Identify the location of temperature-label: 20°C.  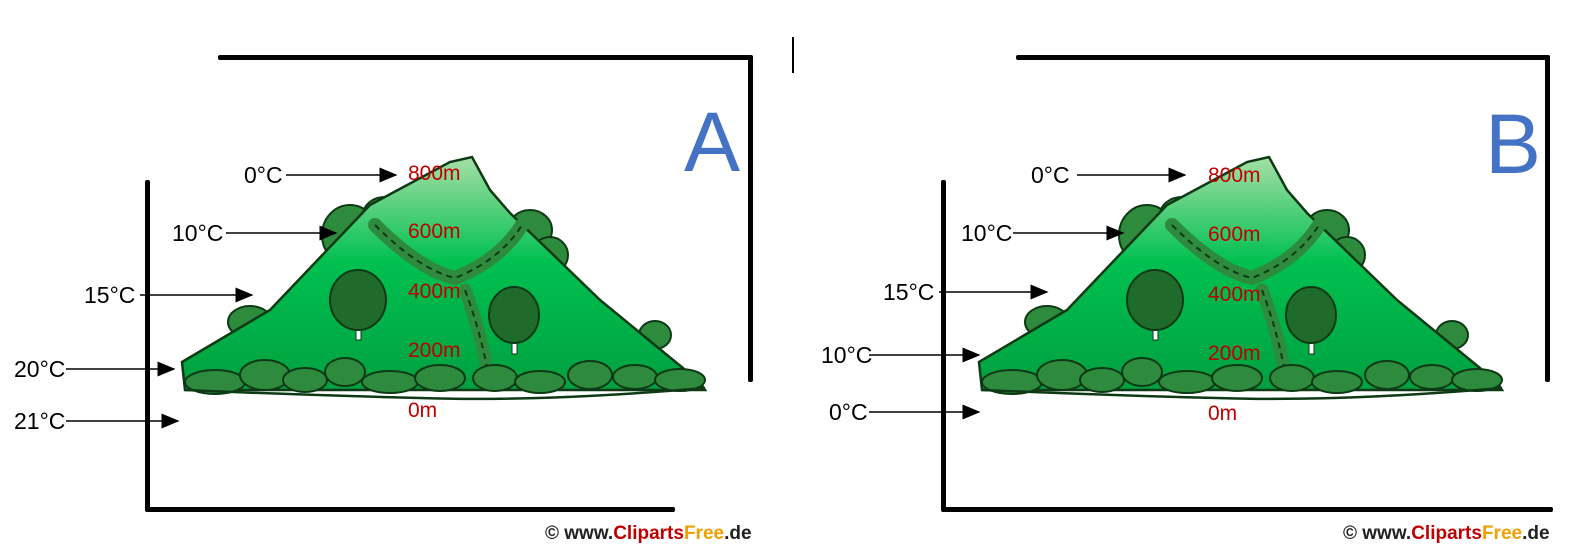
(40, 369).